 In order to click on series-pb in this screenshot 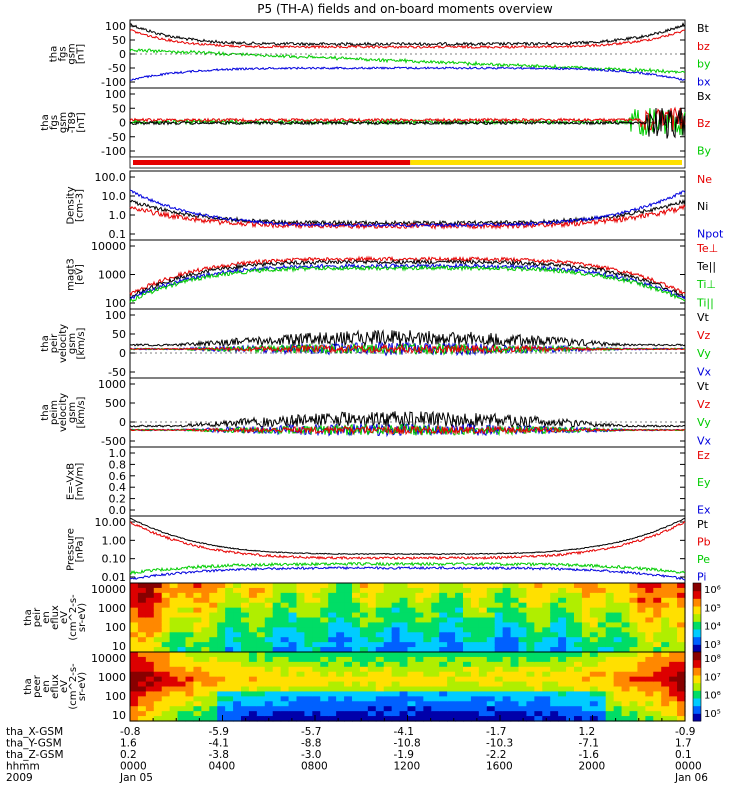, I will do `click(407, 540)`.